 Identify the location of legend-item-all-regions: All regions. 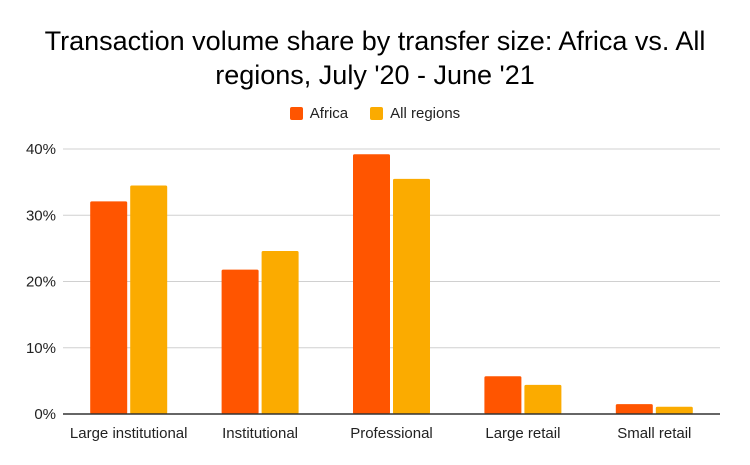
(415, 113).